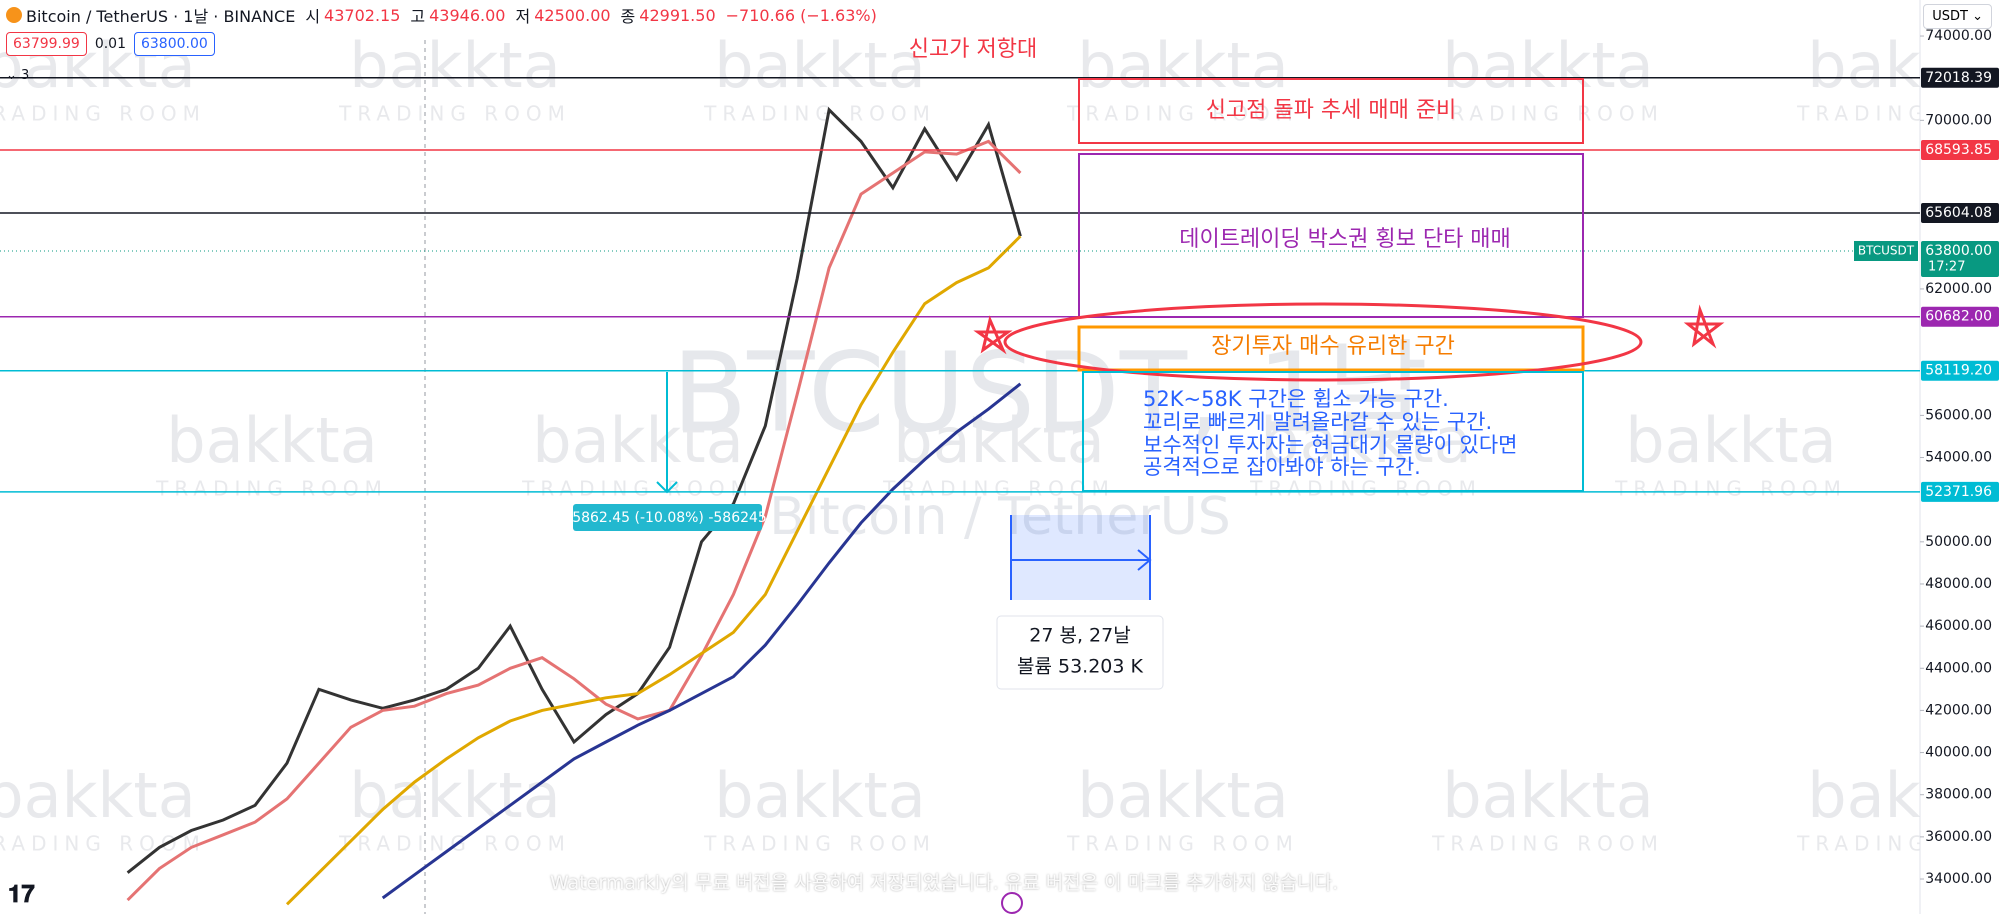 This screenshot has height=914, width=2000. What do you see at coordinates (313, 16) in the screenshot?
I see `ohlc-open-label: 시` at bounding box center [313, 16].